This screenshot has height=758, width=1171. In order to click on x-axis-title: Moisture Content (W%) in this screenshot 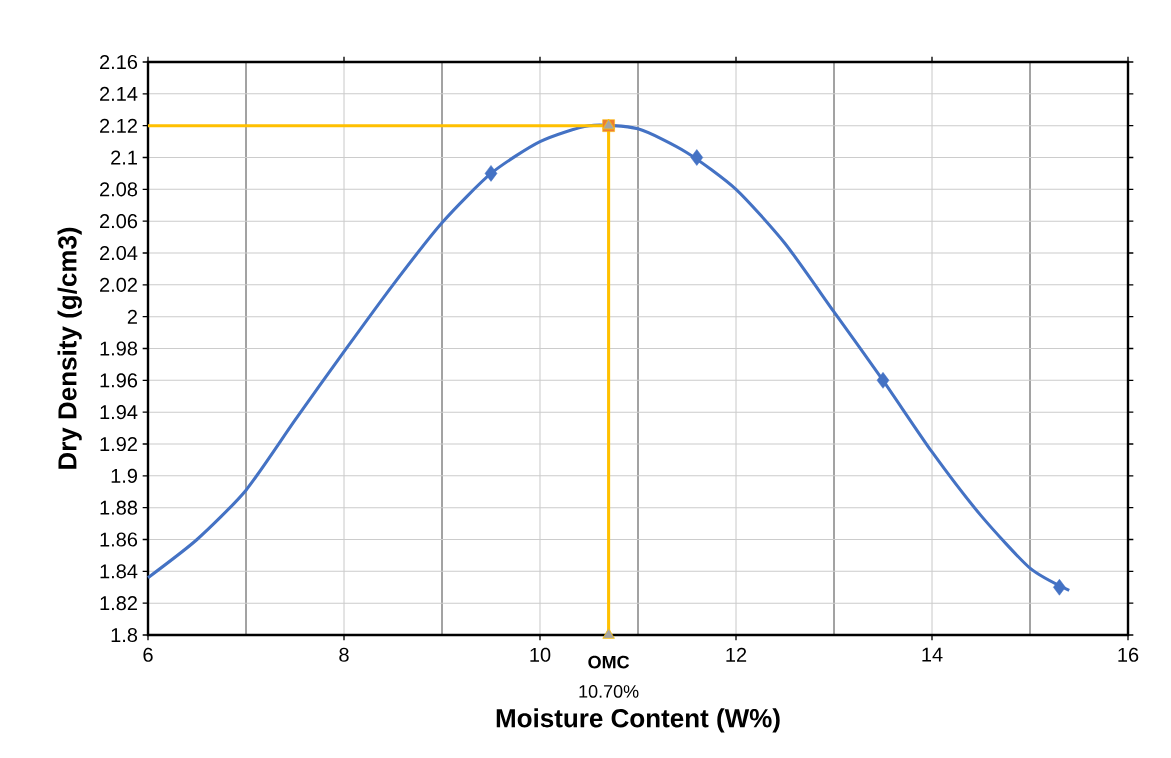, I will do `click(638, 720)`.